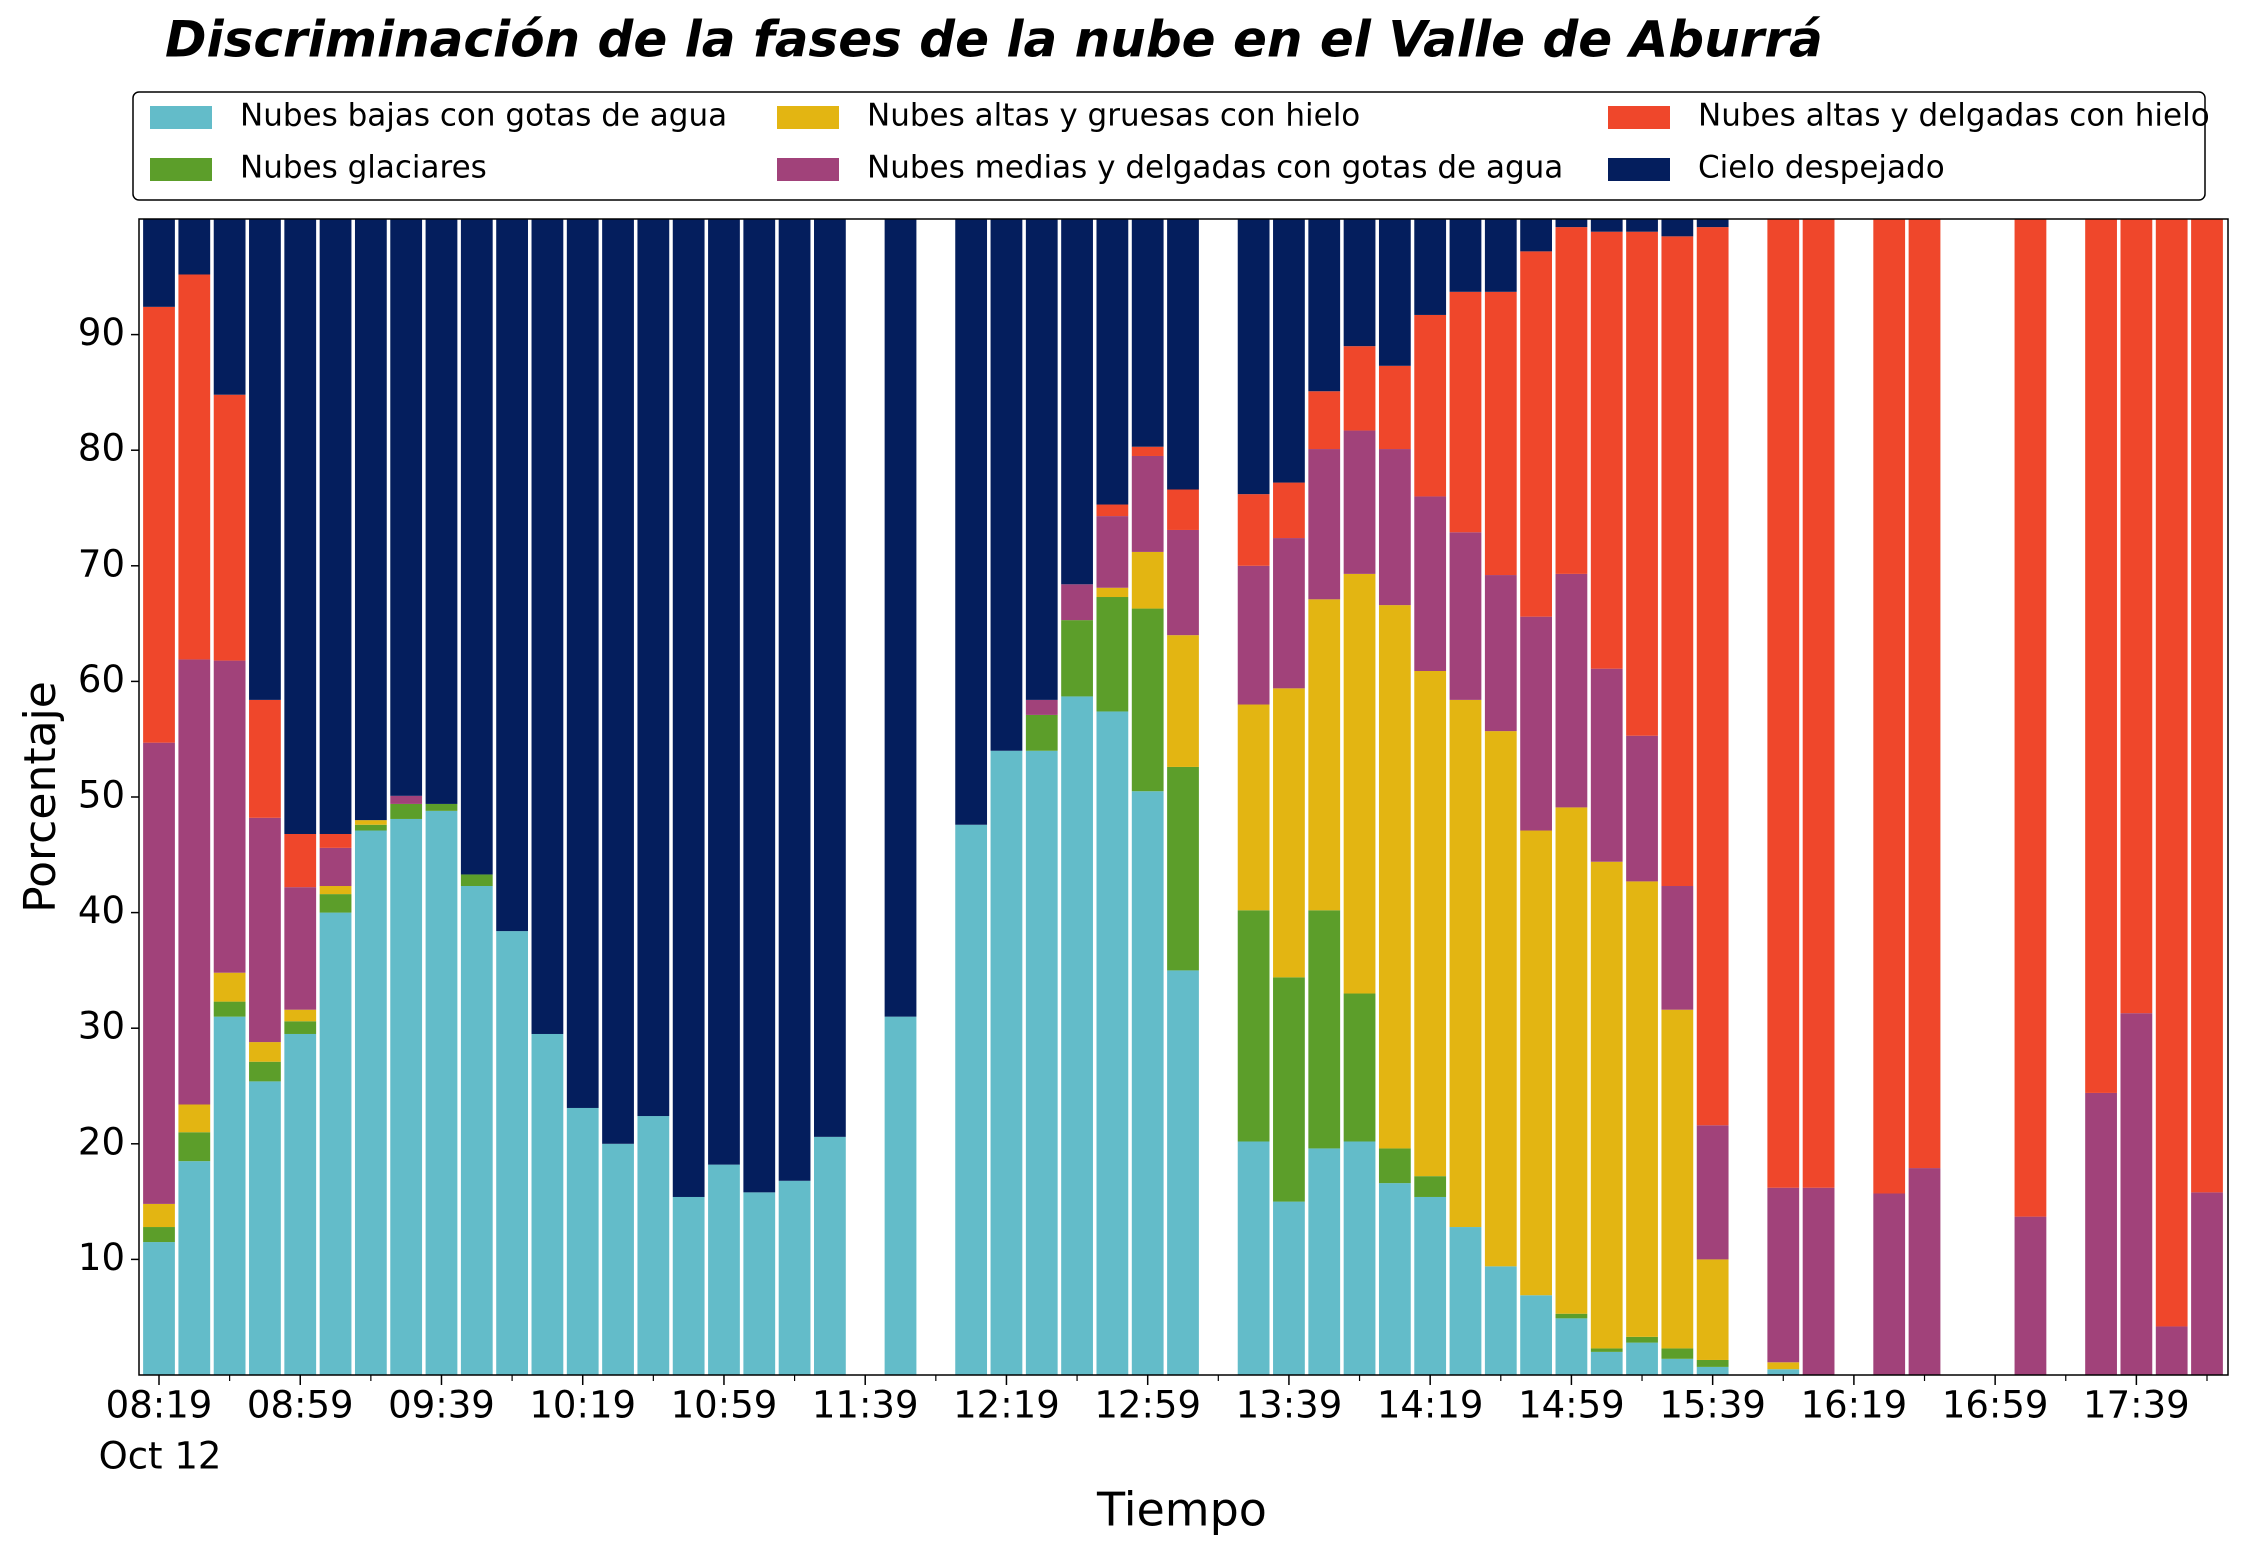 This screenshot has width=2244, height=1559. I want to click on y-axis-label: Porcentaje, so click(40, 797).